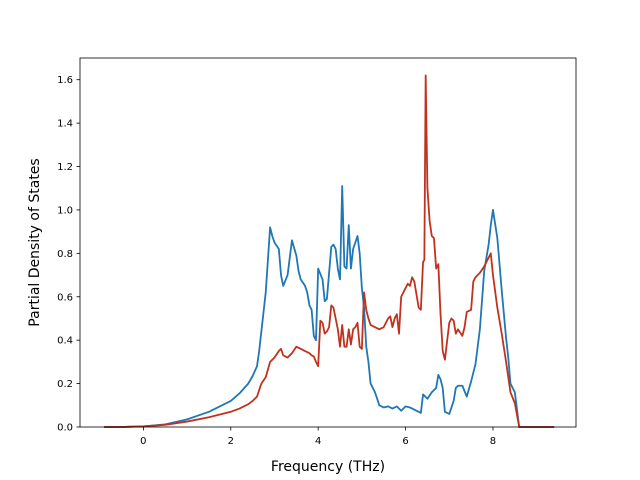 The image size is (640, 480). What do you see at coordinates (65, 254) in the screenshot?
I see `y-tick-label: 0.8` at bounding box center [65, 254].